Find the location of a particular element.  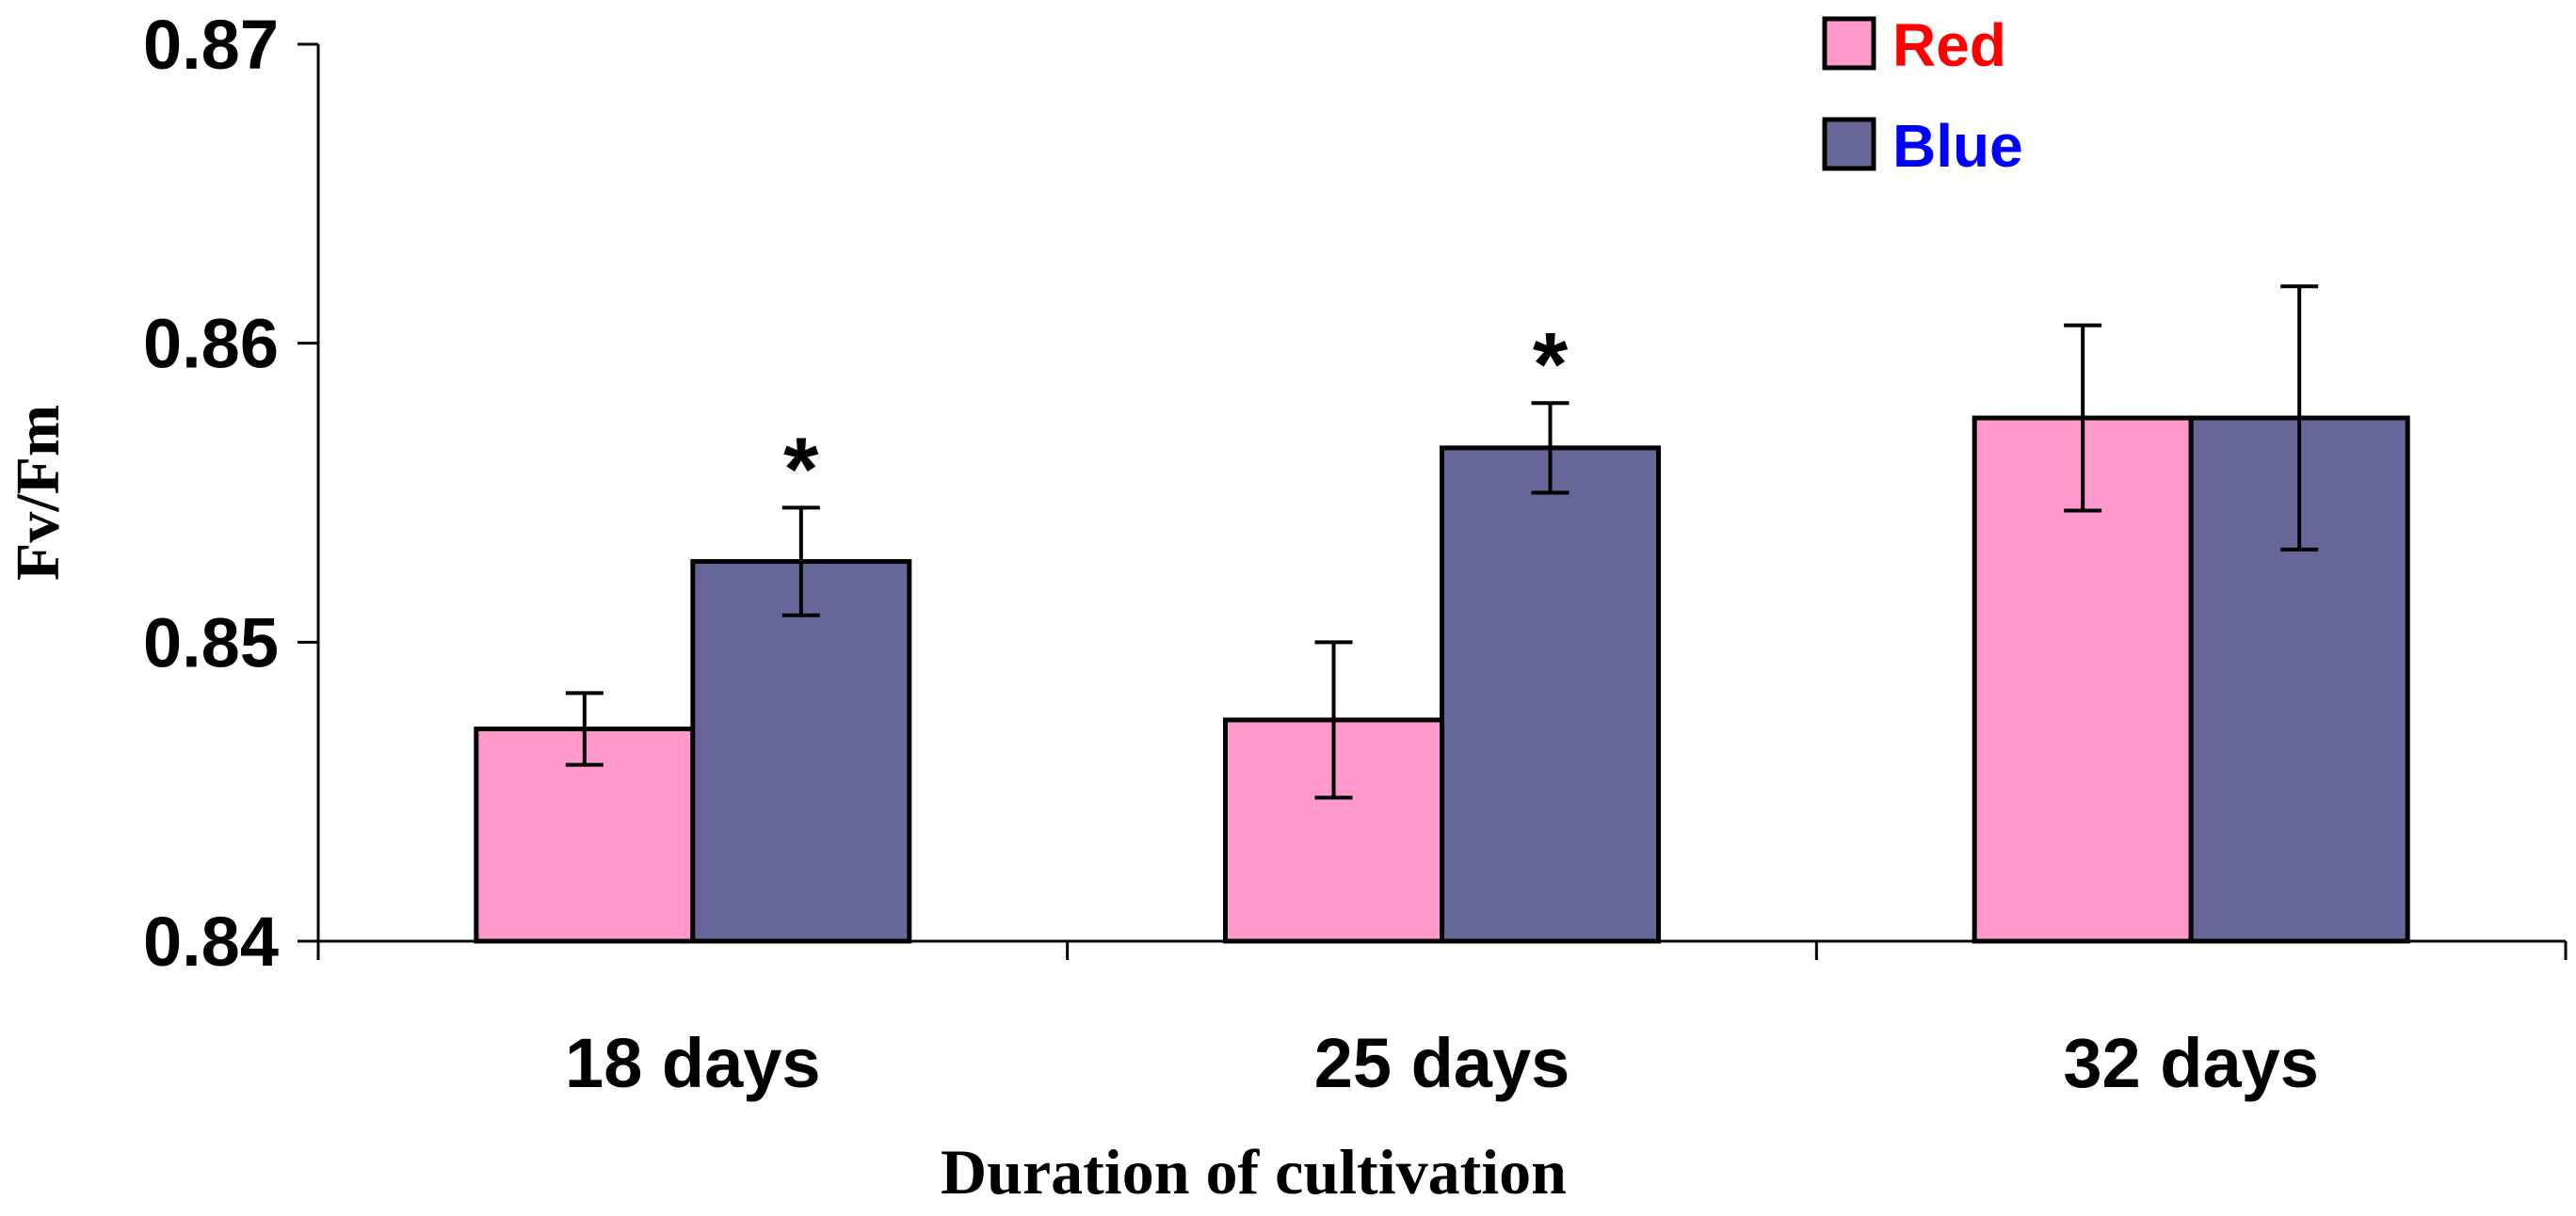

y-tick-label: 0.87 is located at coordinates (211, 45).